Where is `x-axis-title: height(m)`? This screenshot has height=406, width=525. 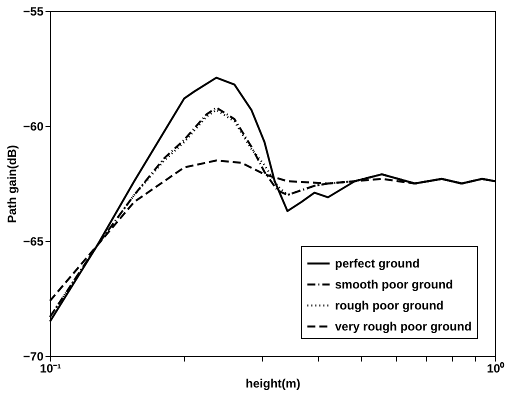 x-axis-title: height(m) is located at coordinates (273, 383).